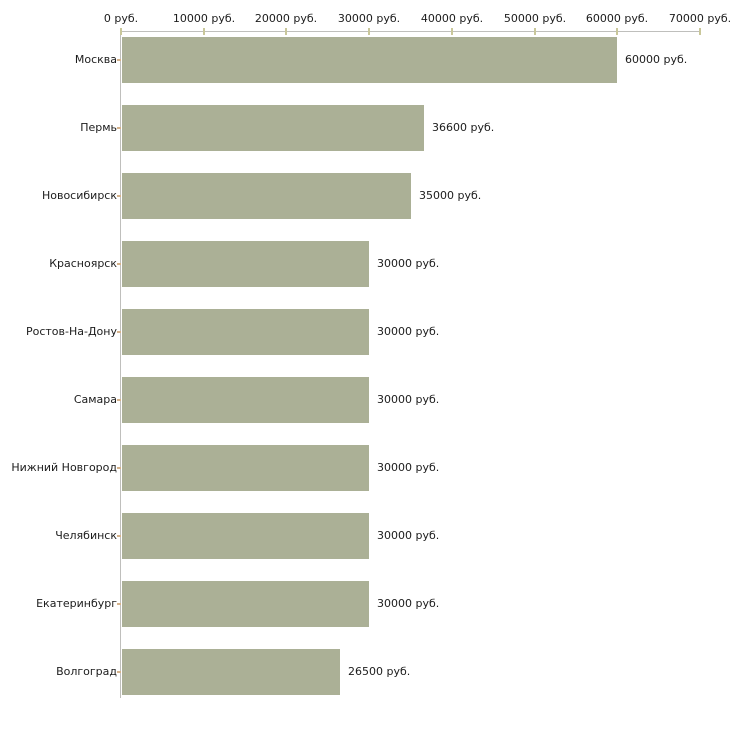 The image size is (730, 730). Describe the element at coordinates (120, 364) in the screenshot. I see `y-axis-line` at that location.